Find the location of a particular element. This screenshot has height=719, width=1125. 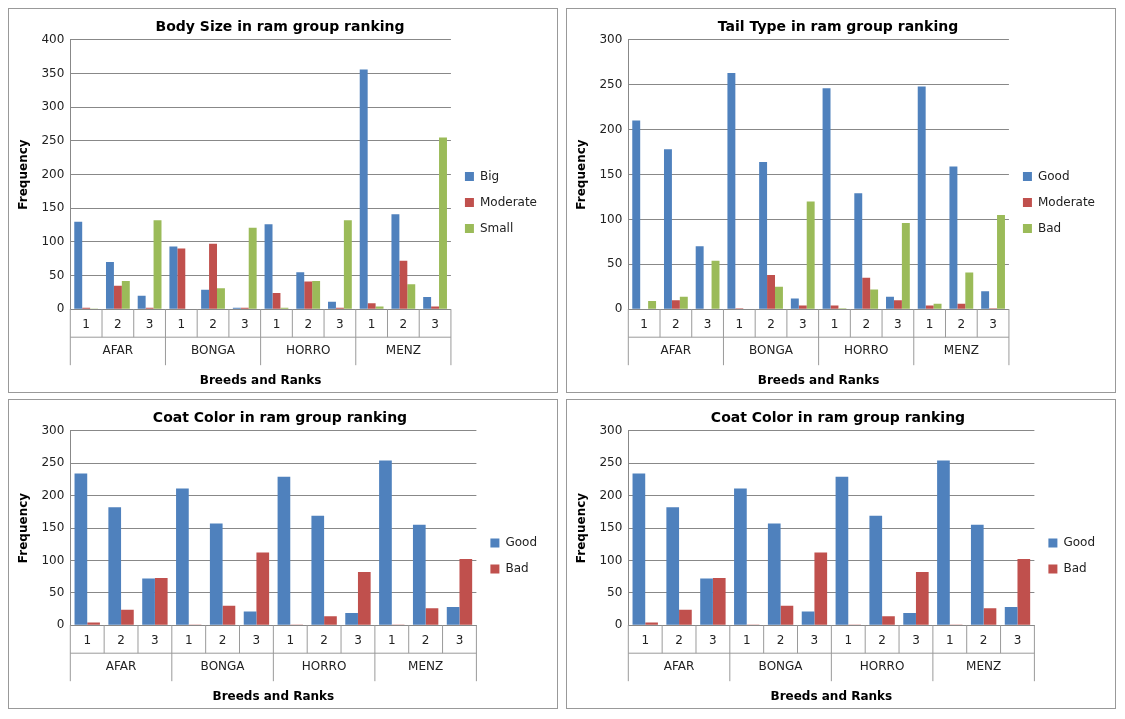

y-tick-label: 300 is located at coordinates (53, 429).